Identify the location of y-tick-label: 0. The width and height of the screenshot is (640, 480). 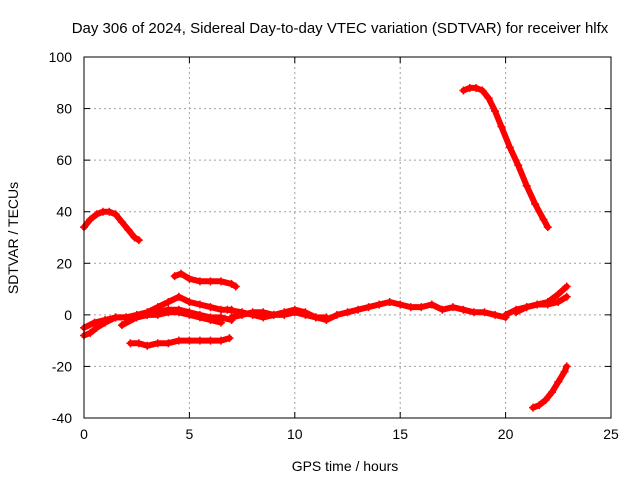
(68, 315).